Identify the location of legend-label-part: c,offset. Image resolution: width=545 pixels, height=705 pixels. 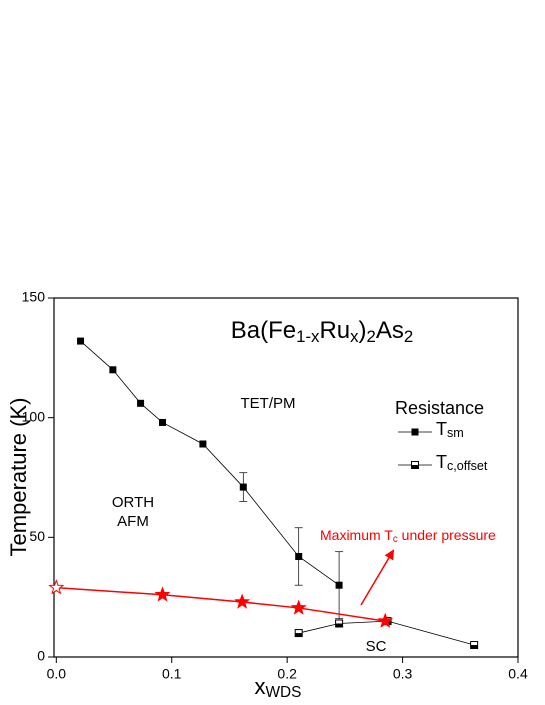
(467, 466).